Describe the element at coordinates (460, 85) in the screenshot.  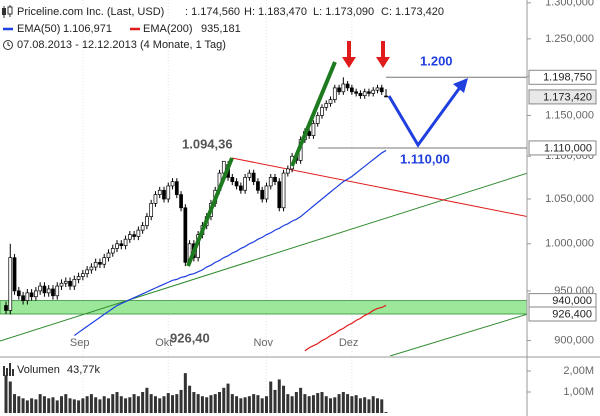
I see `arrow-head` at that location.